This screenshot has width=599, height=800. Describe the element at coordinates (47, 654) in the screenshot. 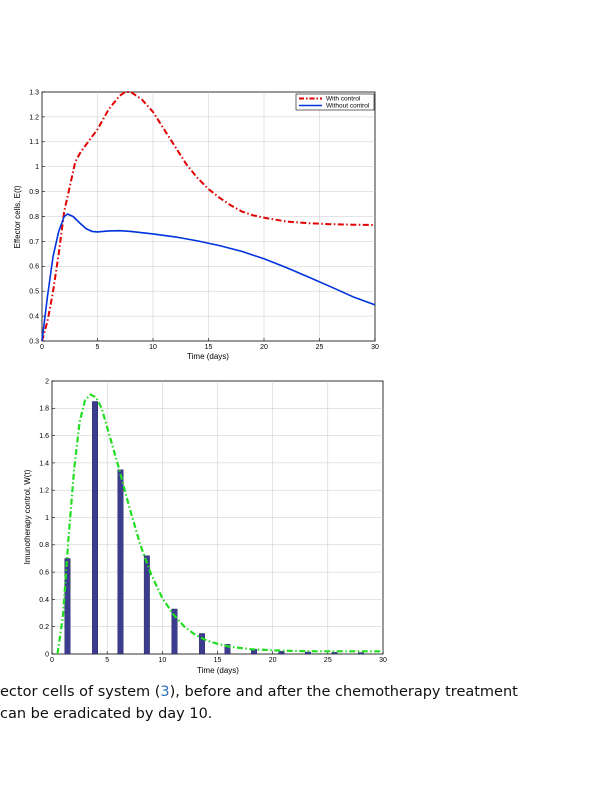

I see `y-tick-label: 0` at that location.